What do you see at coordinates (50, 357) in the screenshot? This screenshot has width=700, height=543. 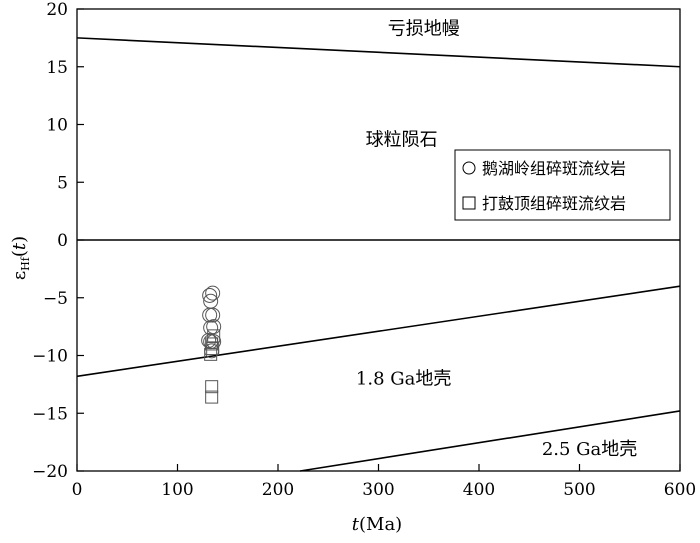 I see `y-tick-label: −10` at bounding box center [50, 357].